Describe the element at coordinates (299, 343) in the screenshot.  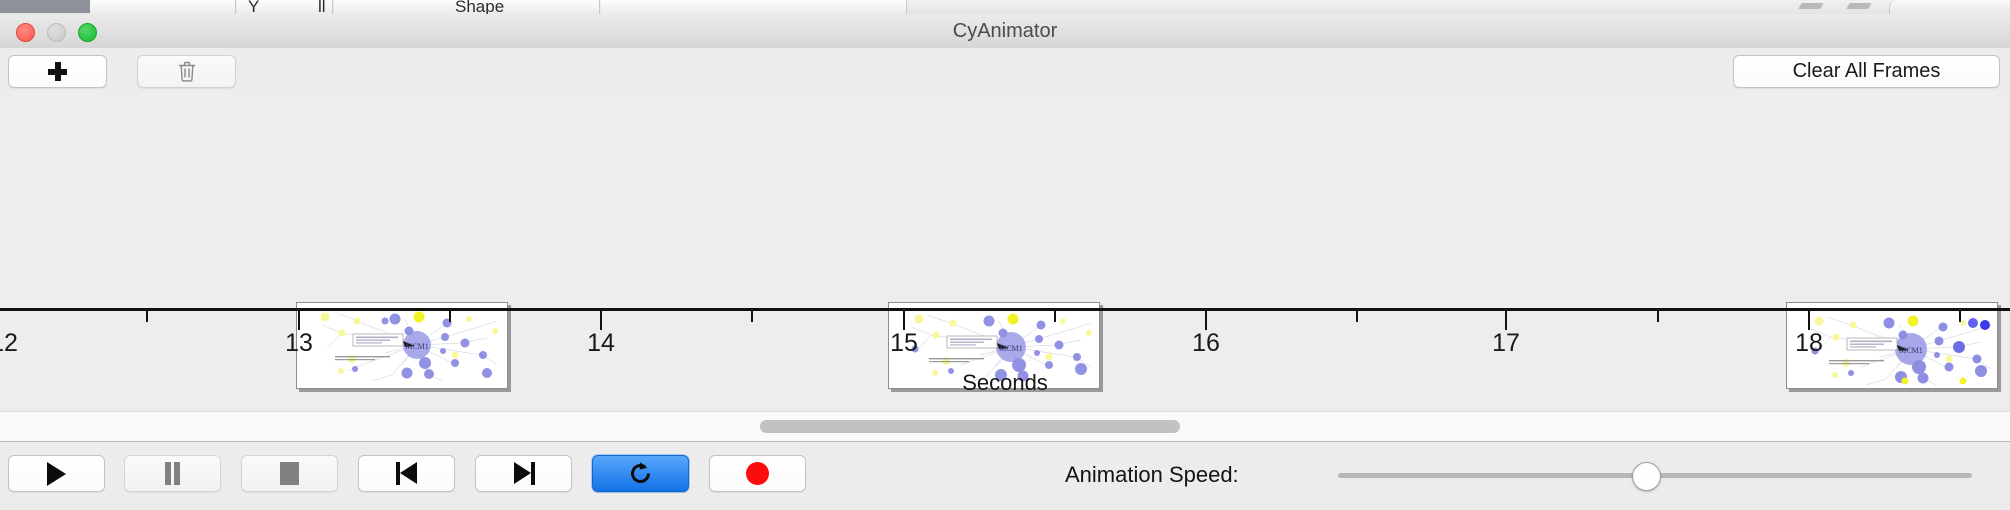
I see `axis-tick-label: 13` at that location.